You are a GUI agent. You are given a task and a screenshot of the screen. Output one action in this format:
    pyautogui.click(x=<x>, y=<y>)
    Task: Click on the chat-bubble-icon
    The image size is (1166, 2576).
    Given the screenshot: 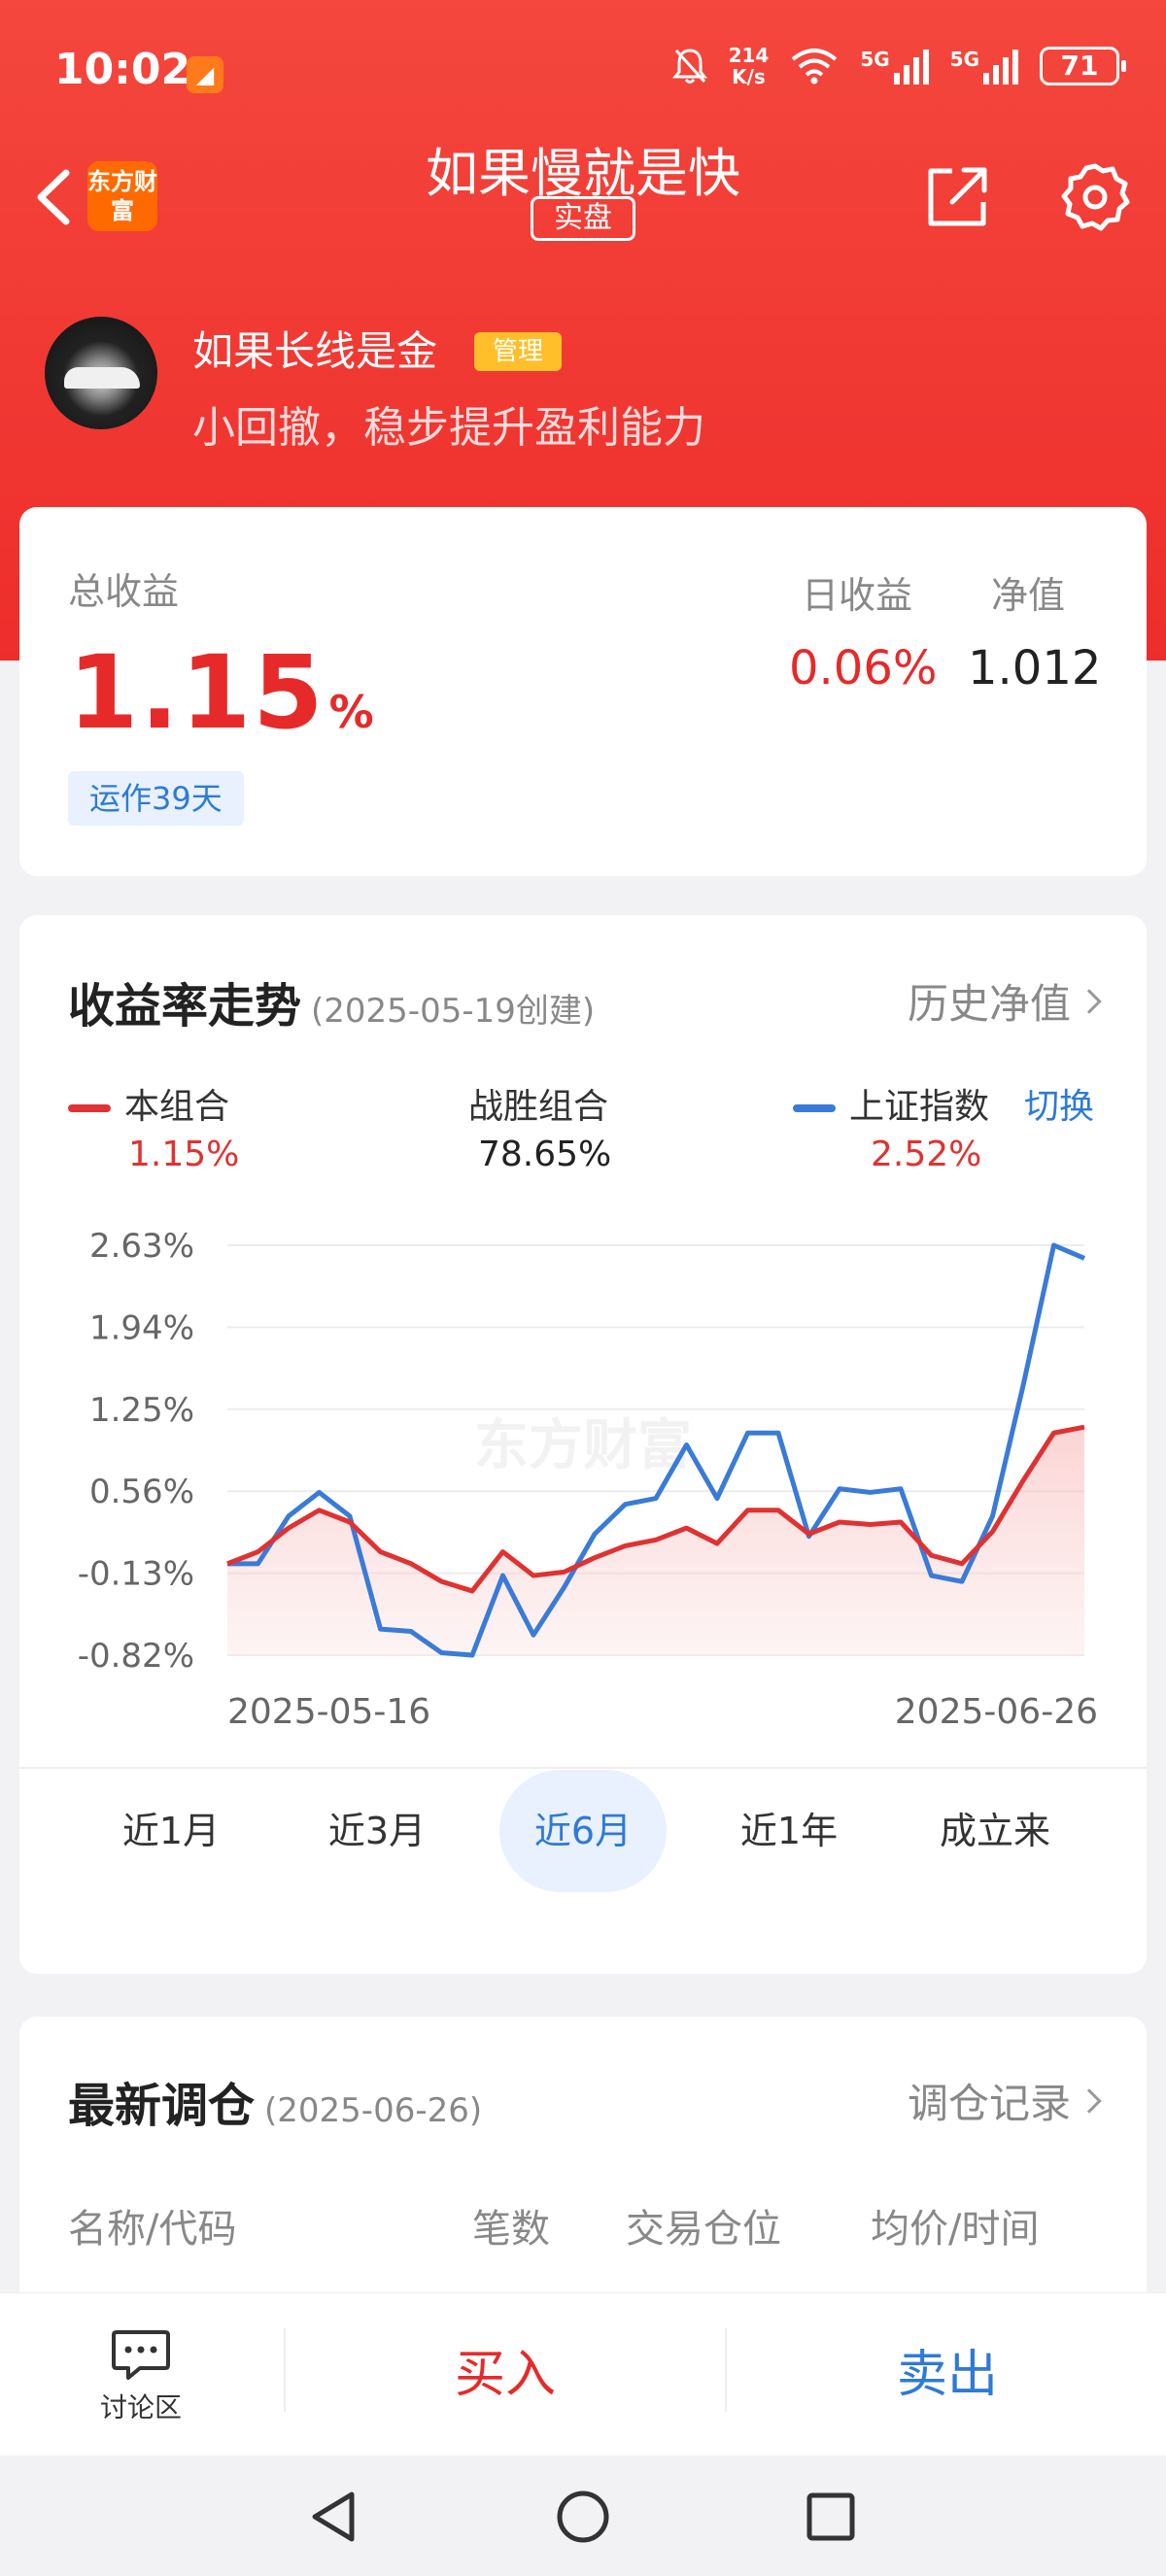 What is the action you would take?
    pyautogui.click(x=141, y=2355)
    